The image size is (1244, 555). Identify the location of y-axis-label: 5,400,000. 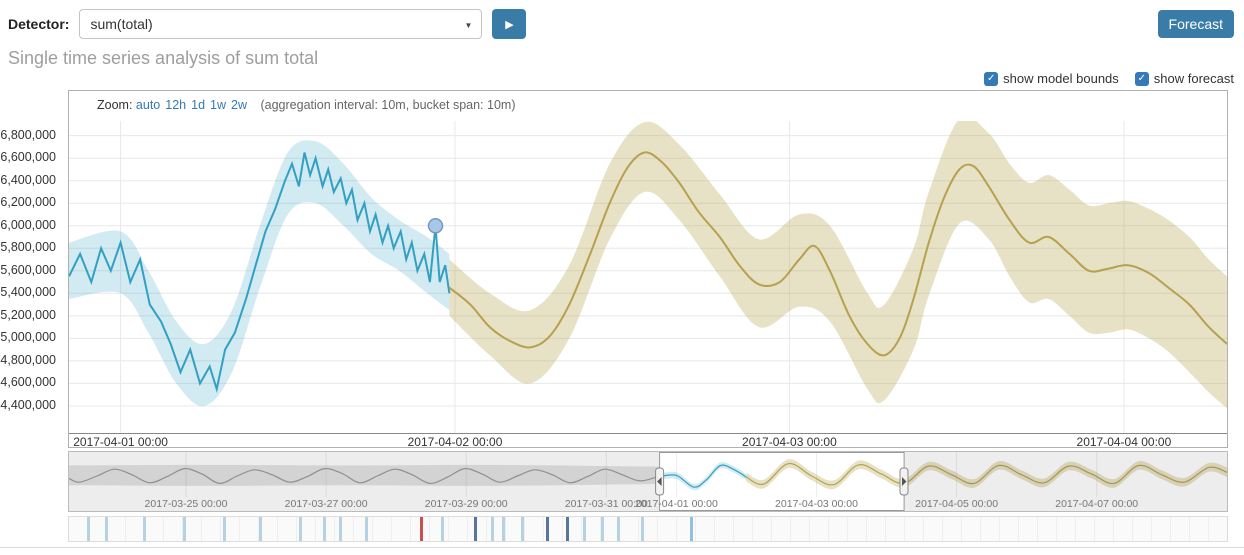
(28, 292).